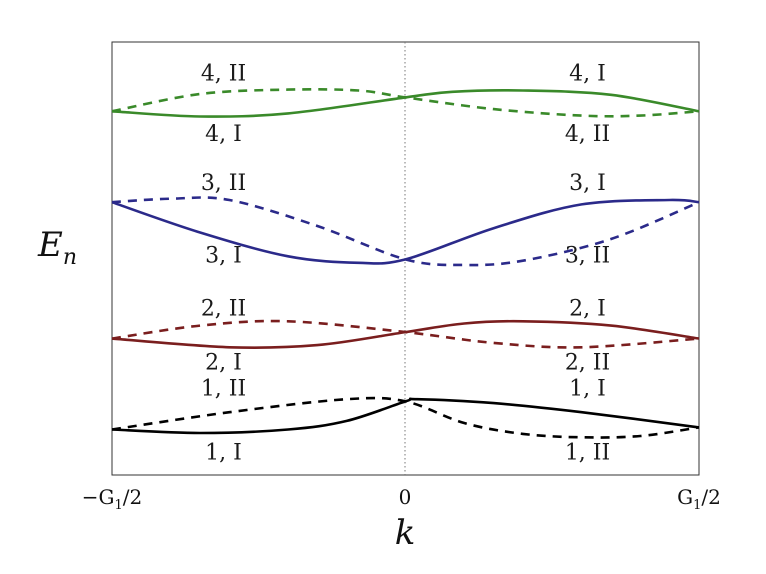 Image resolution: width=766 pixels, height=574 pixels. Describe the element at coordinates (405, 497) in the screenshot. I see `x-tick-label-center: 0` at that location.